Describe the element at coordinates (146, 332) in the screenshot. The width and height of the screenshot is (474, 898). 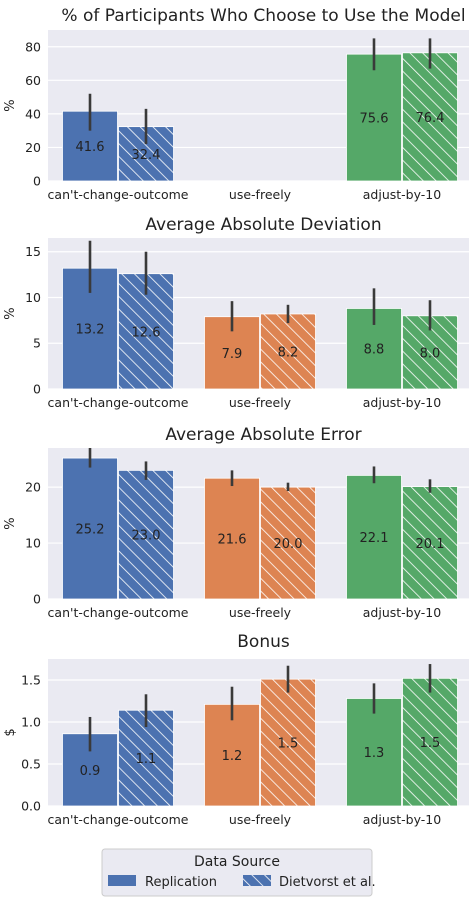
I see `data-label: 12.6` at that location.